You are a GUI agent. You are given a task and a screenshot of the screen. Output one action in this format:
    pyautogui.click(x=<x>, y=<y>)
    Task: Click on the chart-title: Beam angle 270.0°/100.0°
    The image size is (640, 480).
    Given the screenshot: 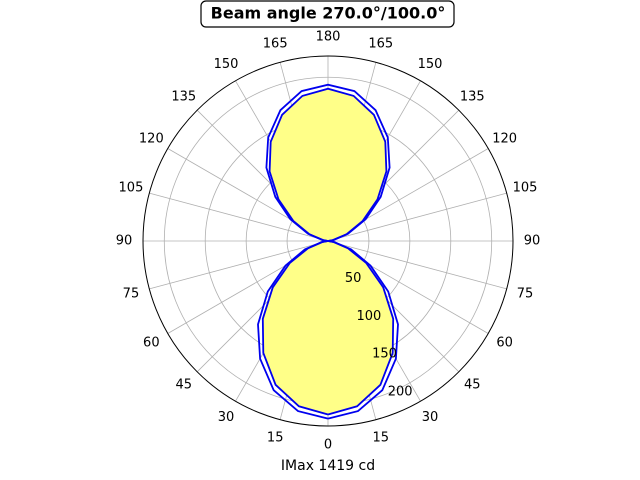 What is the action you would take?
    pyautogui.click(x=328, y=13)
    